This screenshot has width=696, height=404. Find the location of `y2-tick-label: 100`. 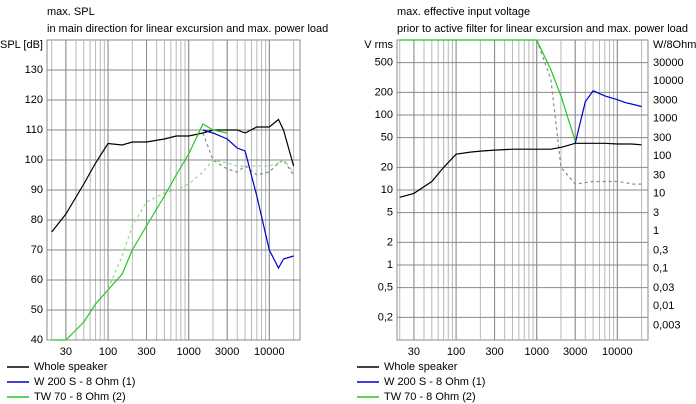

y2-tick-label: 100 is located at coordinates (662, 156).